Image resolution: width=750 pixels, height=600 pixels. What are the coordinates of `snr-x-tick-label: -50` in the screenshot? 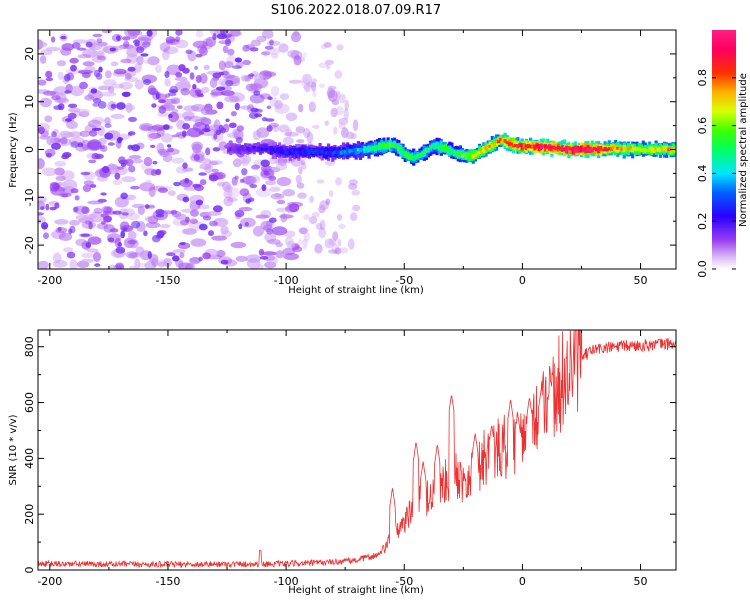 It's located at (404, 581).